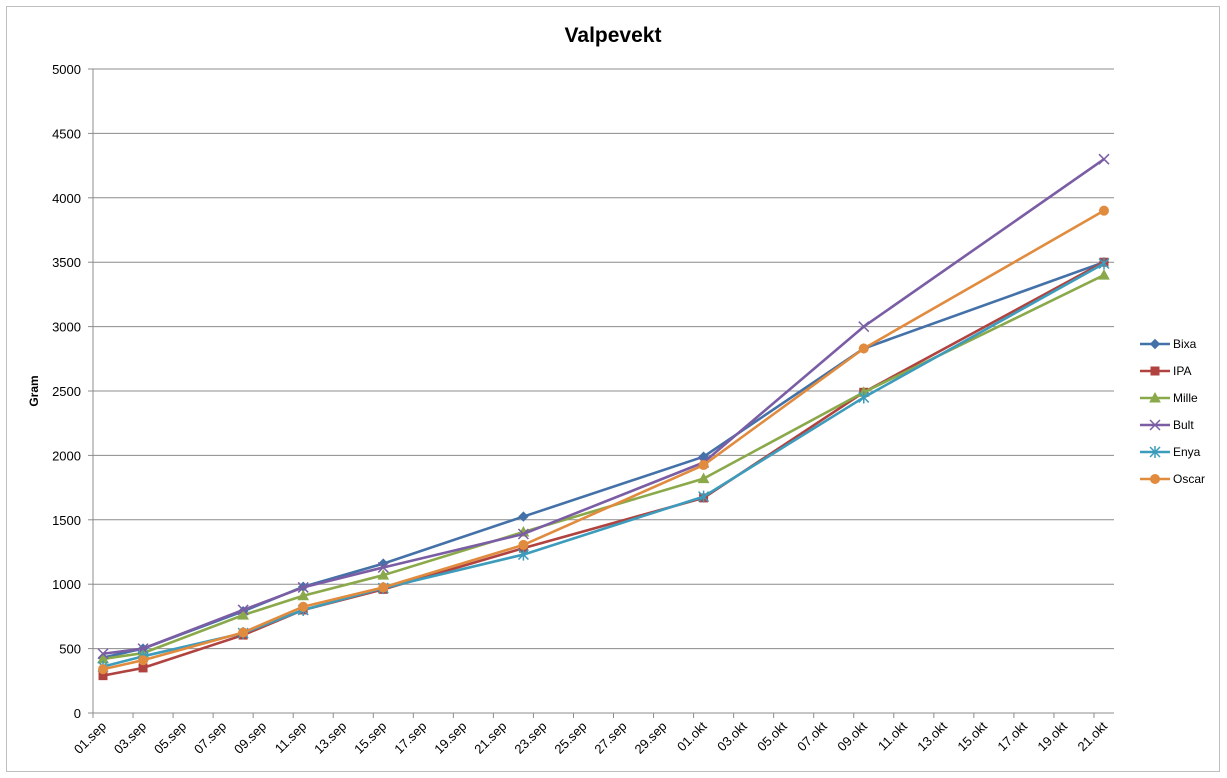  What do you see at coordinates (1172, 411) in the screenshot?
I see `legend: Bixa IPA Mille Bult Enya Oscar` at bounding box center [1172, 411].